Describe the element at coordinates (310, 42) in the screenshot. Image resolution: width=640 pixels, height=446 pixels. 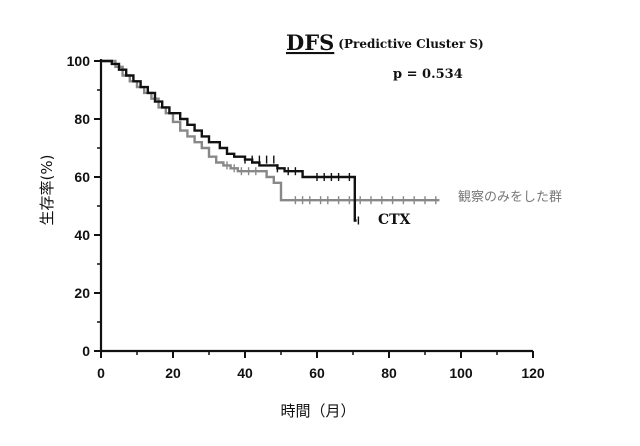
I see `chart-title: DFS` at that location.